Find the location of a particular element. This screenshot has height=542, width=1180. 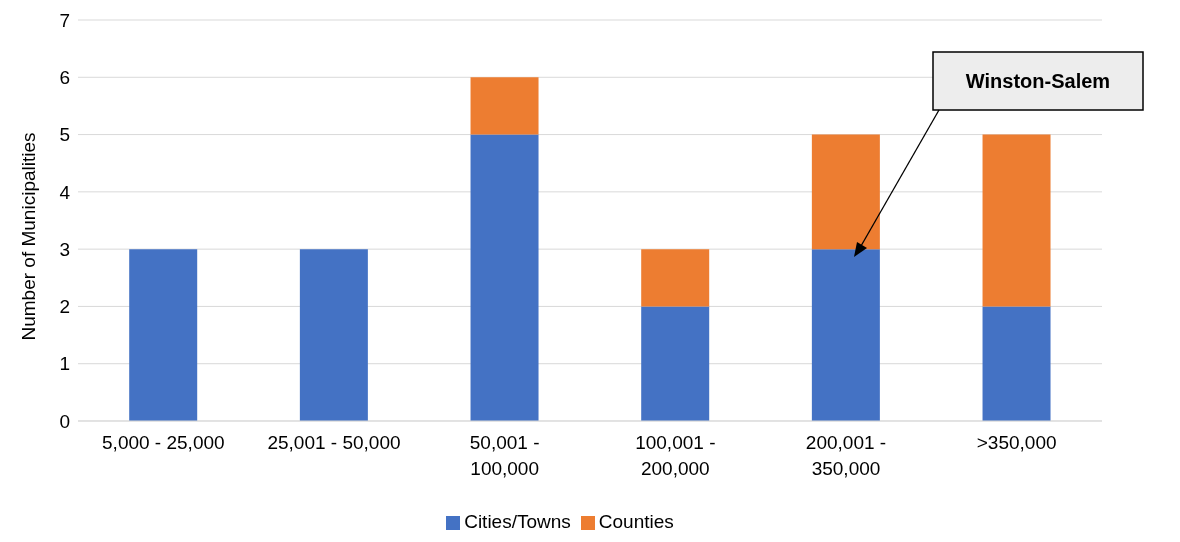

y-tick-label: 4 is located at coordinates (65, 192).